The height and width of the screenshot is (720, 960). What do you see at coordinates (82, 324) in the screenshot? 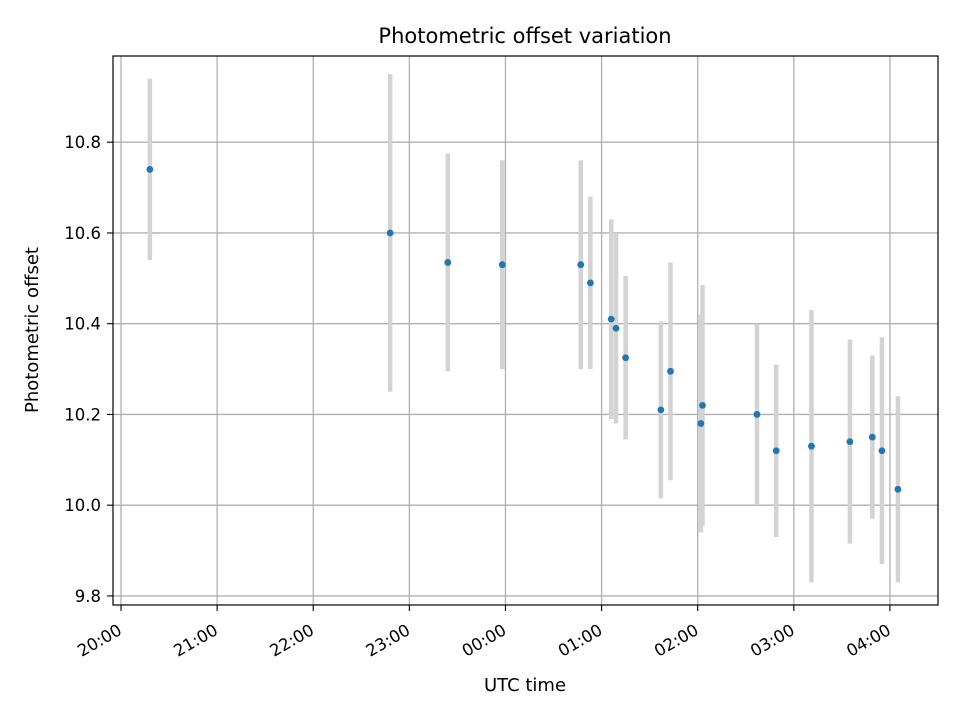
I see `y-tick-label: 10.4` at bounding box center [82, 324].